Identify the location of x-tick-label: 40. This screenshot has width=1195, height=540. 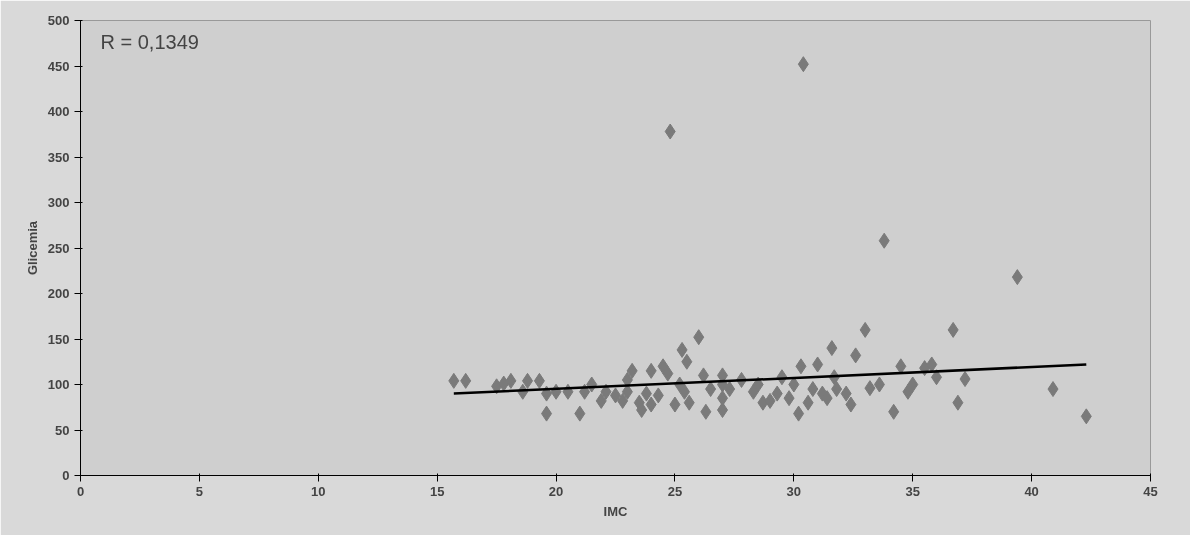
(1031, 491).